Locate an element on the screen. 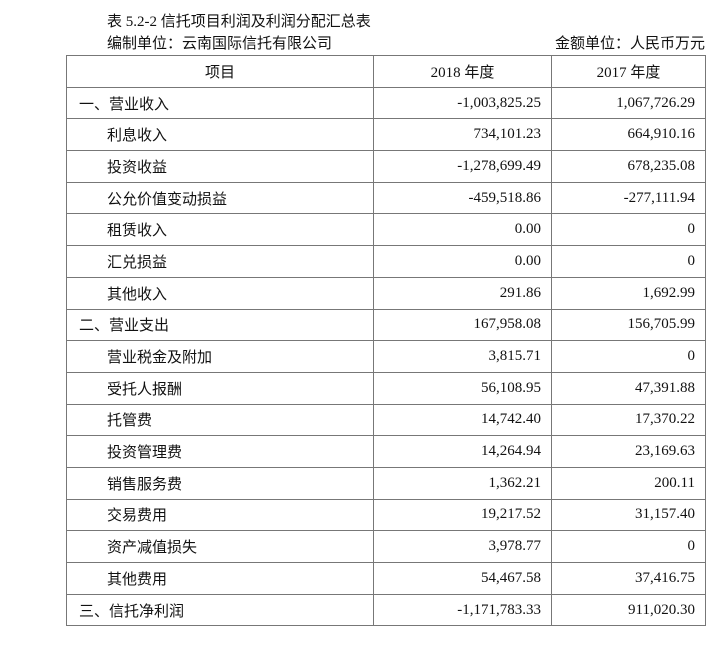  value-2017: 17,370.22 is located at coordinates (628, 420).